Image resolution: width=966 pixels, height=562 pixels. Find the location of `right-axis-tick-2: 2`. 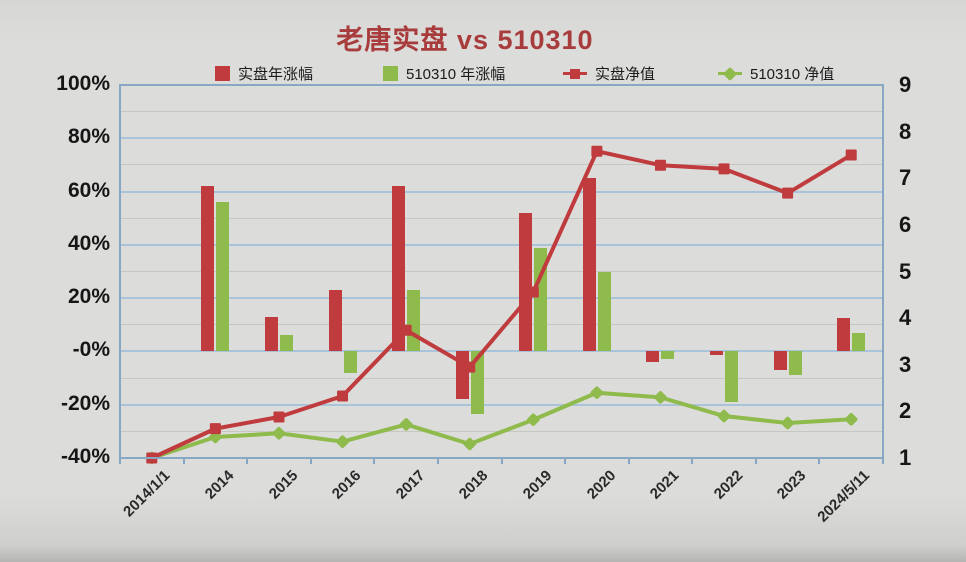

right-axis-tick-2: 2 is located at coordinates (905, 411).